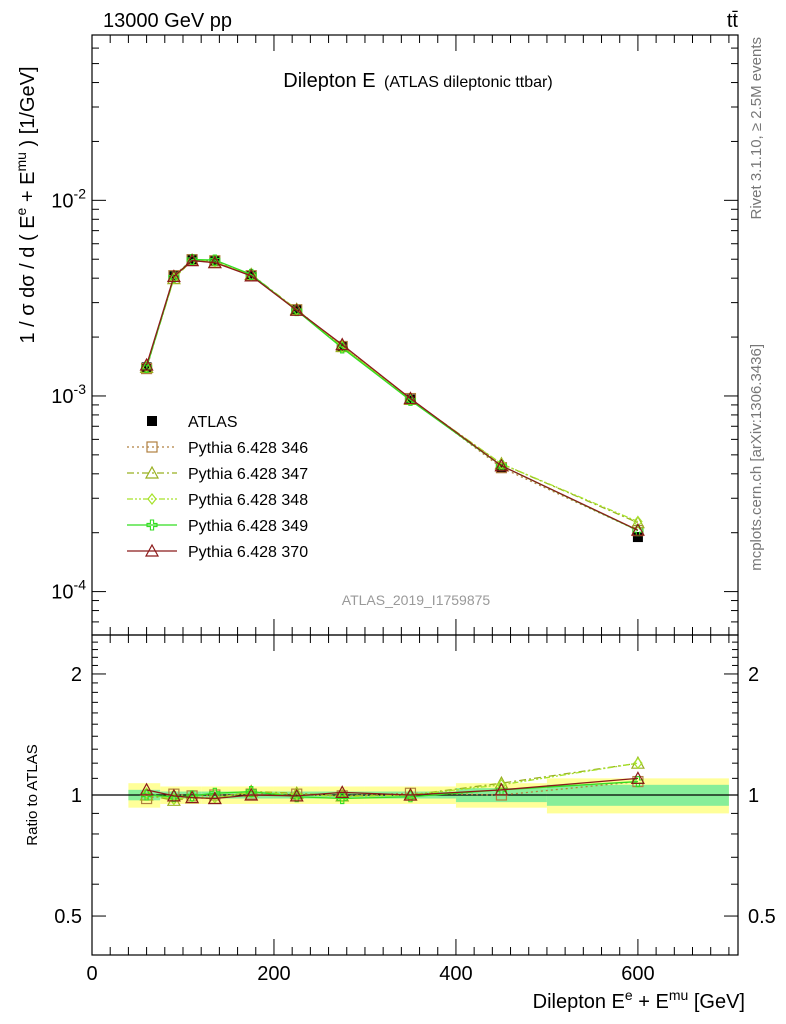 Image resolution: width=786 pixels, height=1024 pixels. Describe the element at coordinates (753, 675) in the screenshot. I see `ratio-y-tick-label-right: 2` at that location.